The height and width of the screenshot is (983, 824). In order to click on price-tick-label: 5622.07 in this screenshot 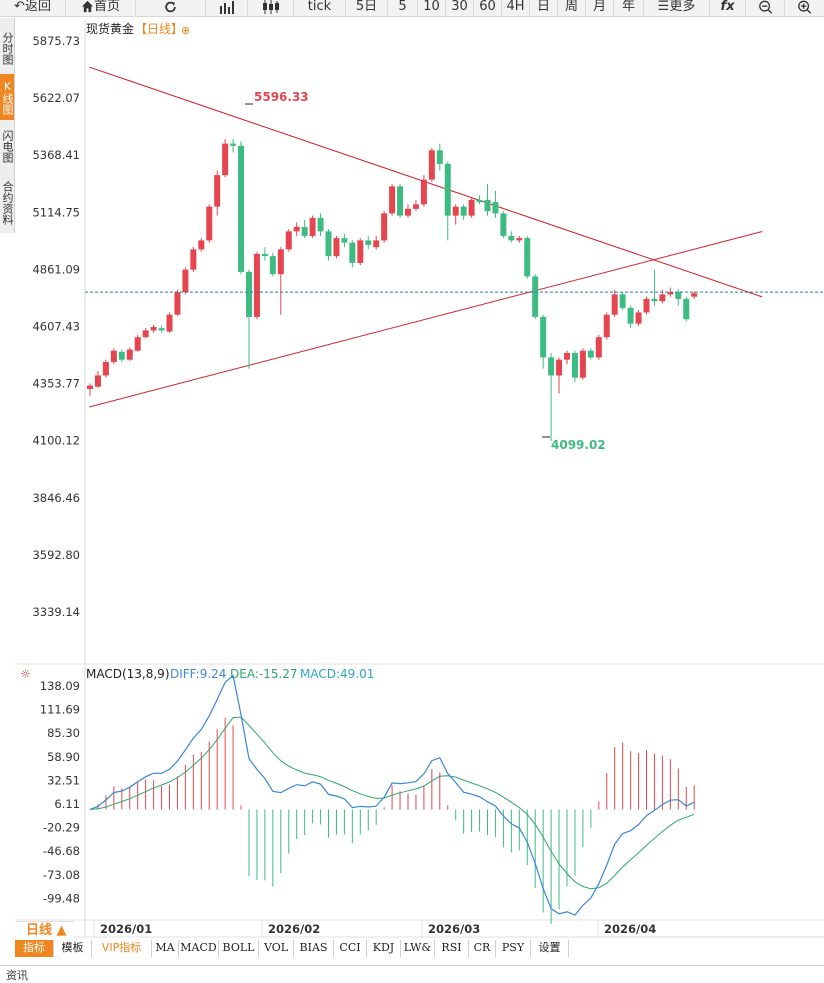, I will do `click(56, 98)`.